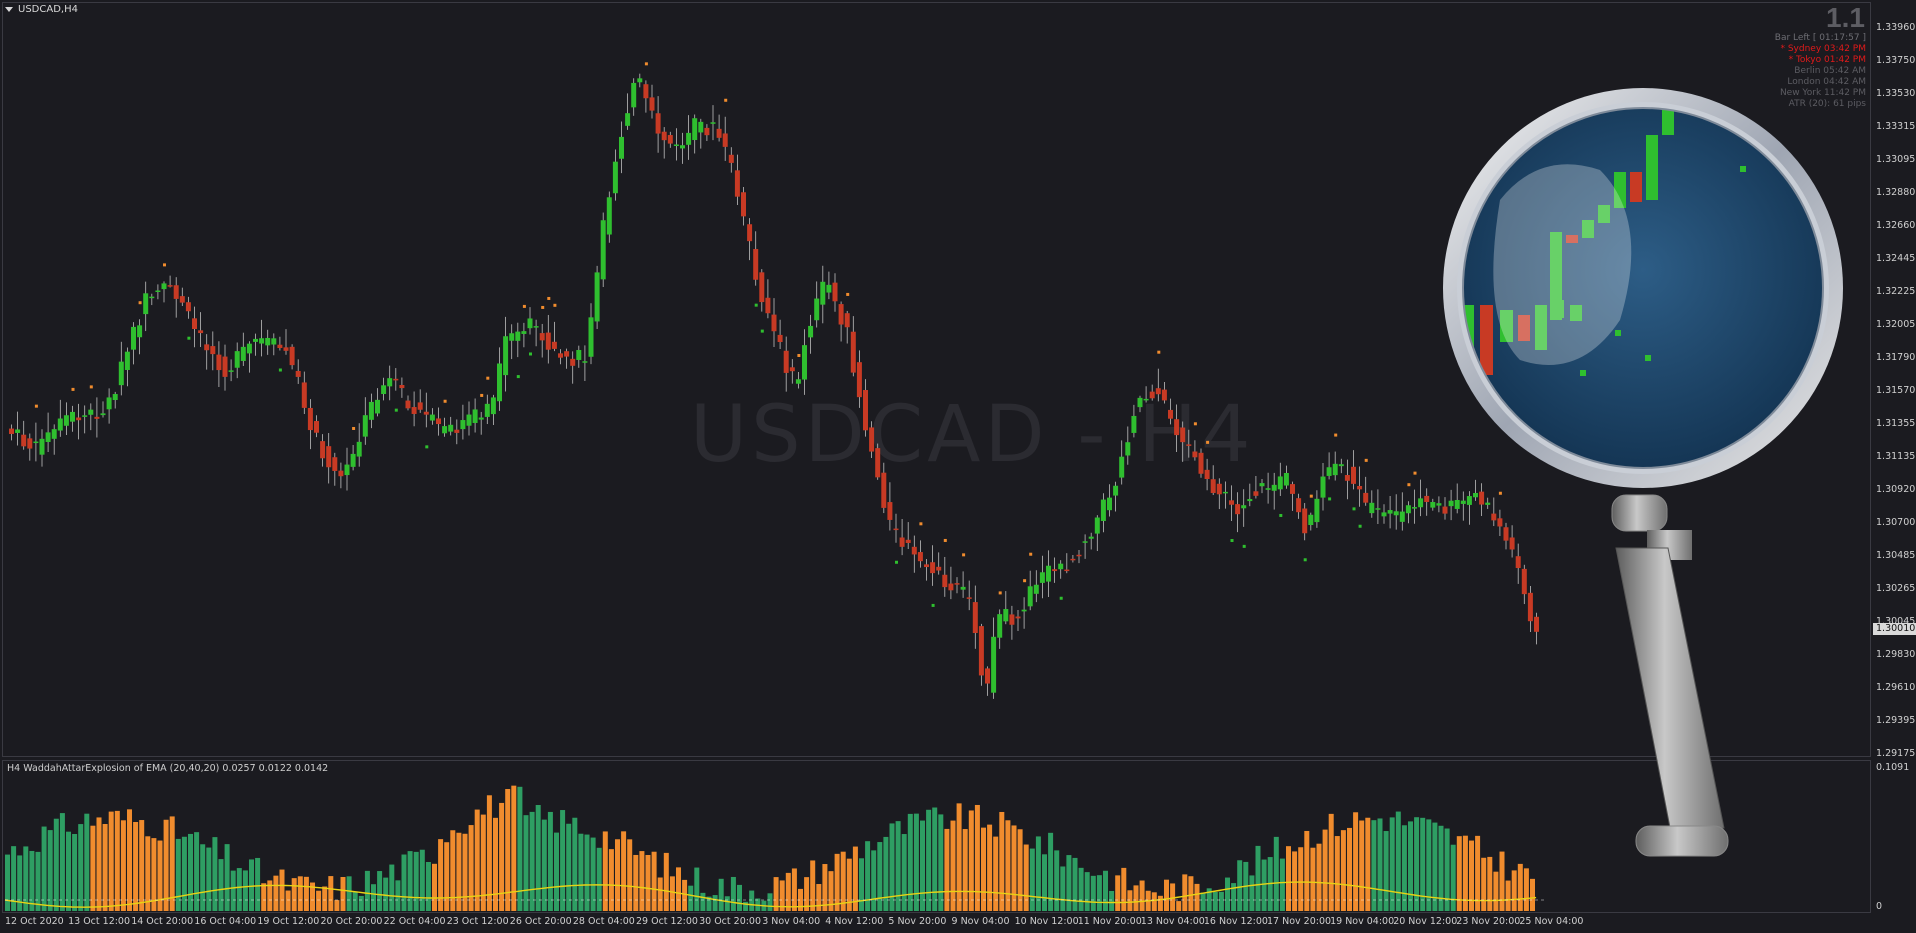  Describe the element at coordinates (9, 9) in the screenshot. I see `chart-menu-arrow-icon` at that location.